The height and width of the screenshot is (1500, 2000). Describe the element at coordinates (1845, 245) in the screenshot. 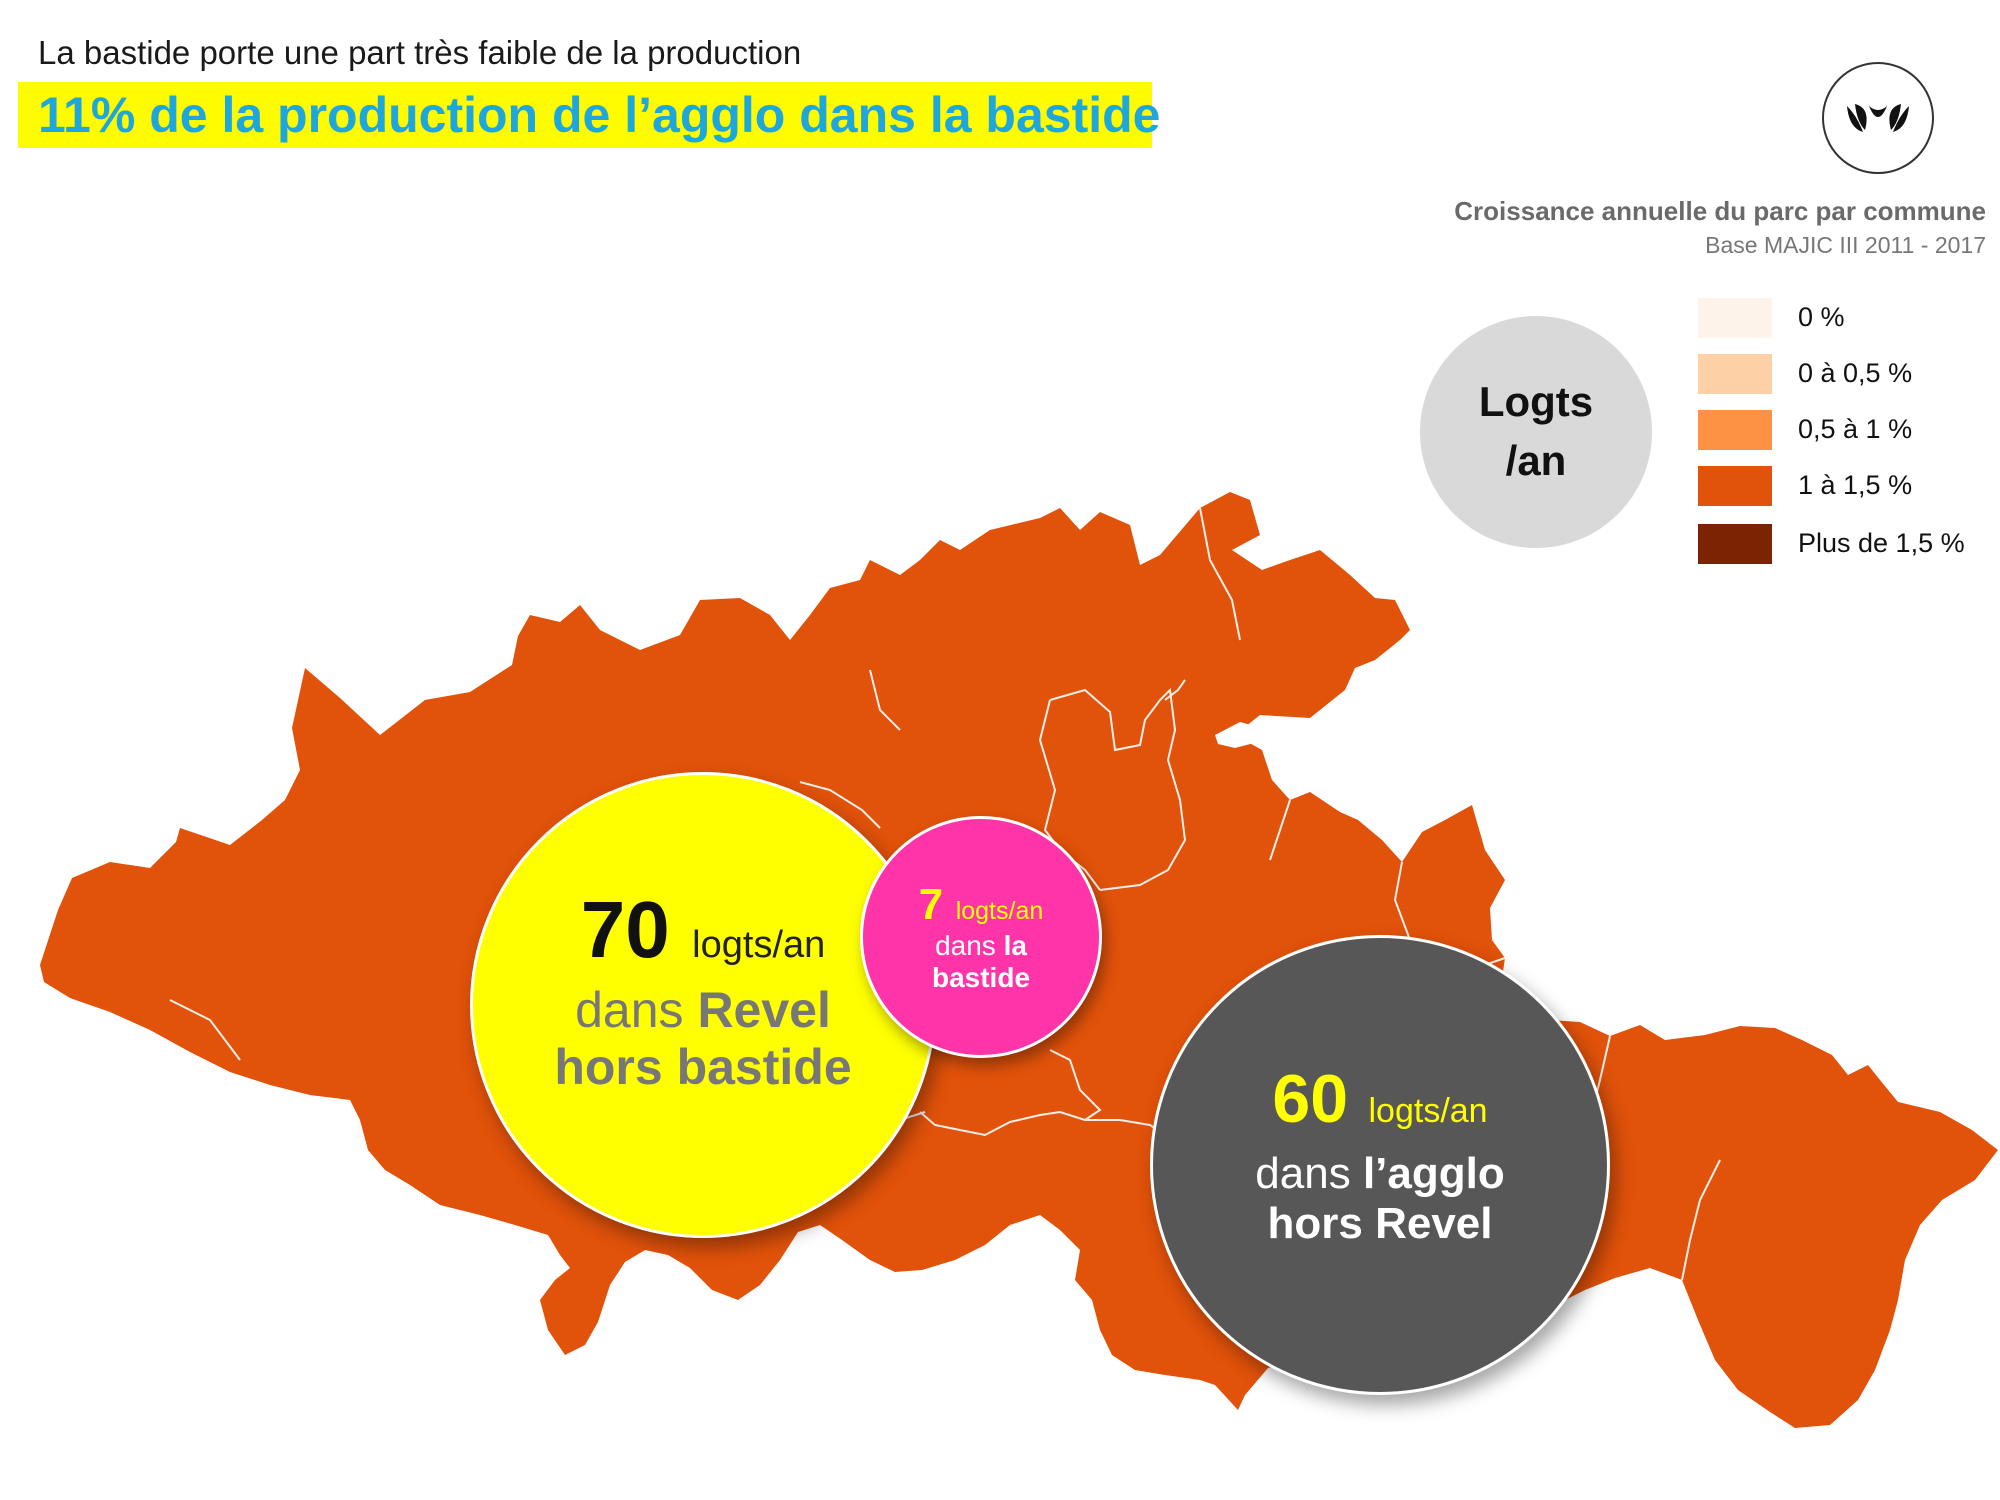

I see `legend-source: Base MAJIC III 2011 - 2017` at that location.